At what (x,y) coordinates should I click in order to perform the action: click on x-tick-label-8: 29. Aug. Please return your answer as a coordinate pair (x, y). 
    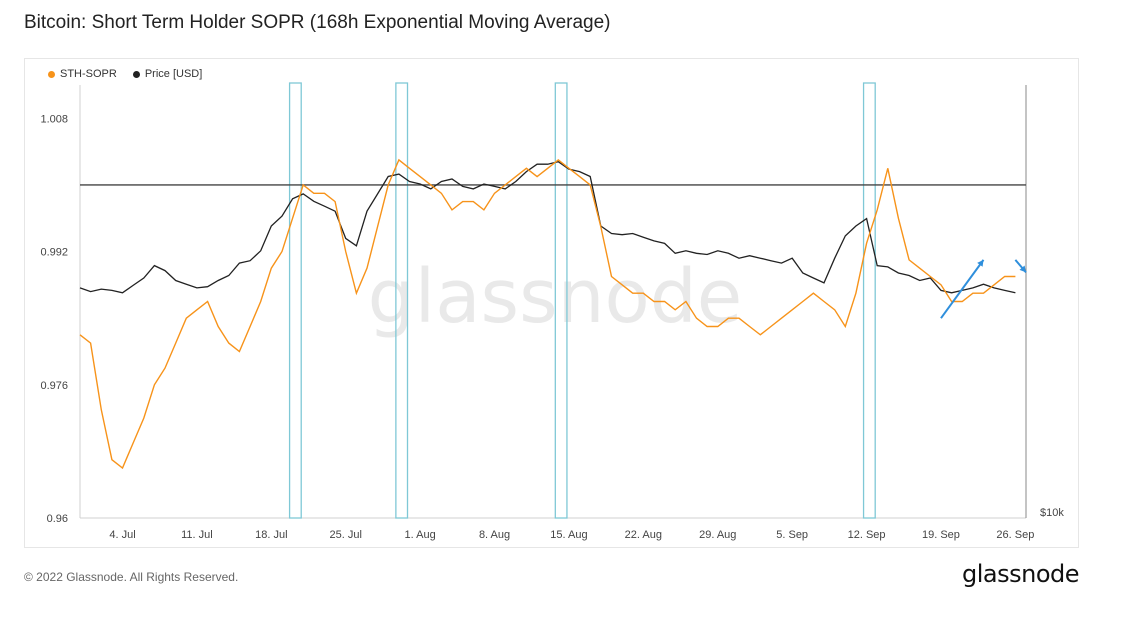
    Looking at the image, I should click on (717, 535).